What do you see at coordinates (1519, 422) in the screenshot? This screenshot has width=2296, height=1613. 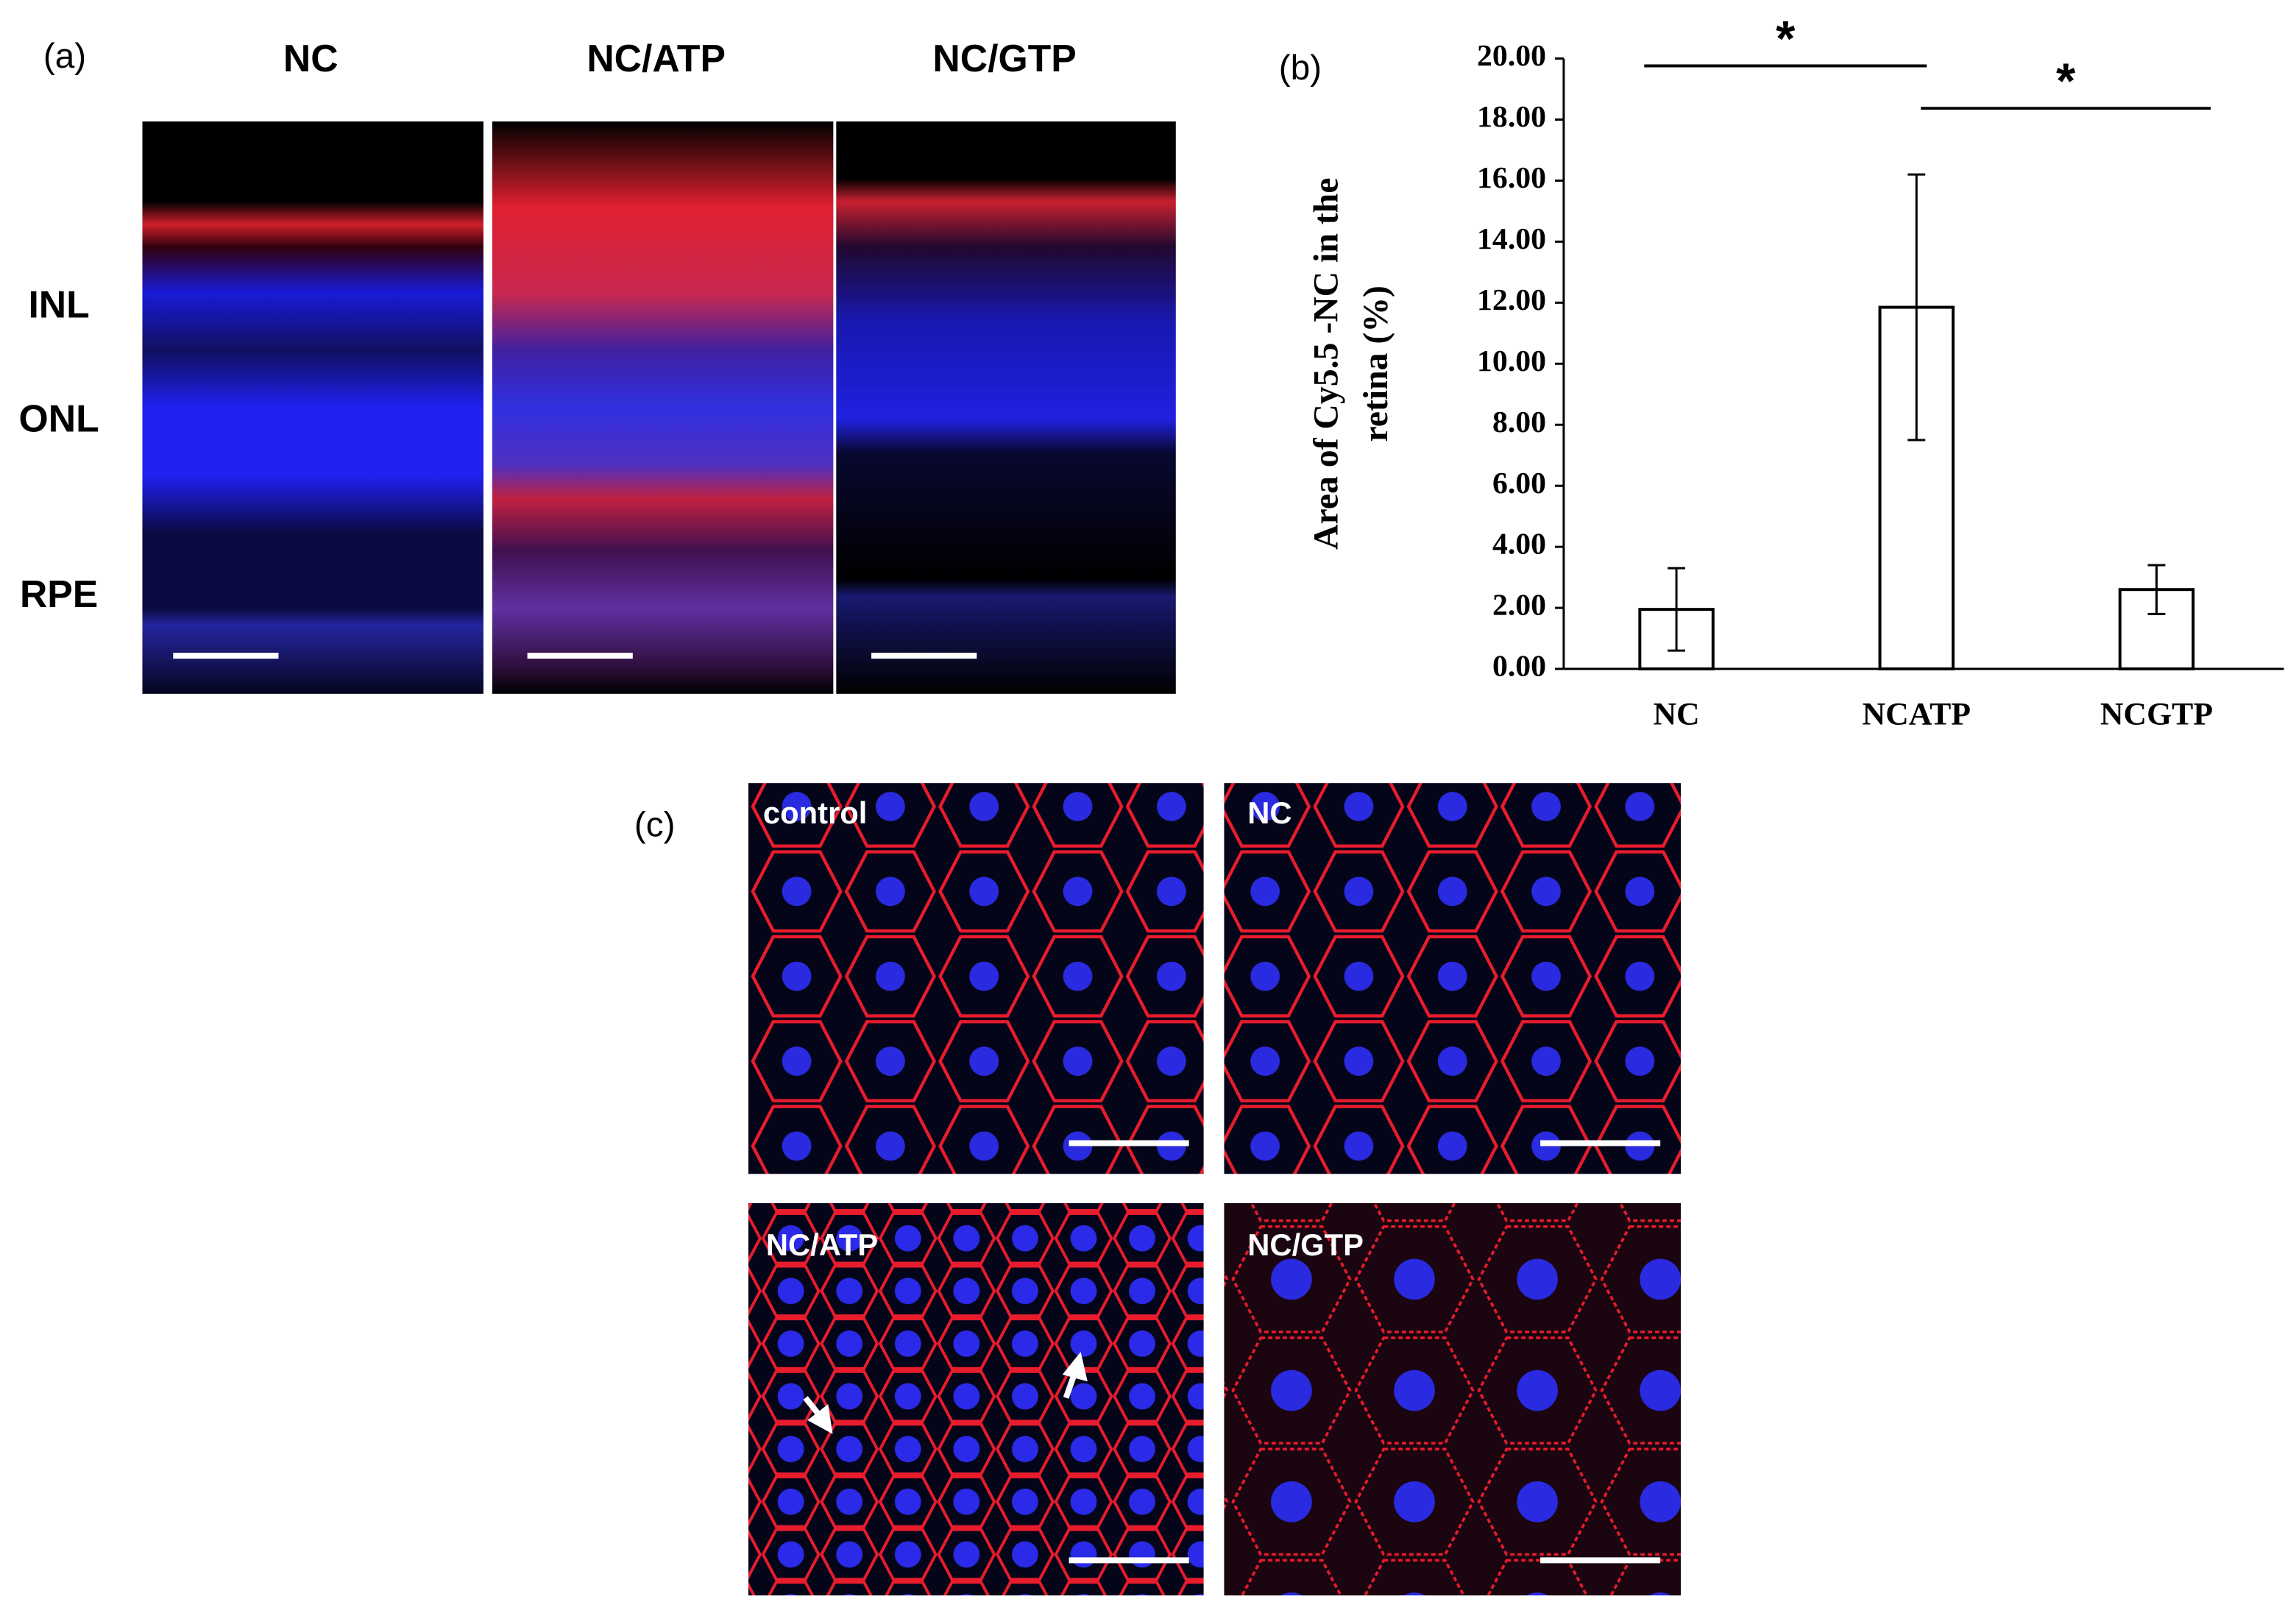 I see `y-tick-label: 8.00` at bounding box center [1519, 422].